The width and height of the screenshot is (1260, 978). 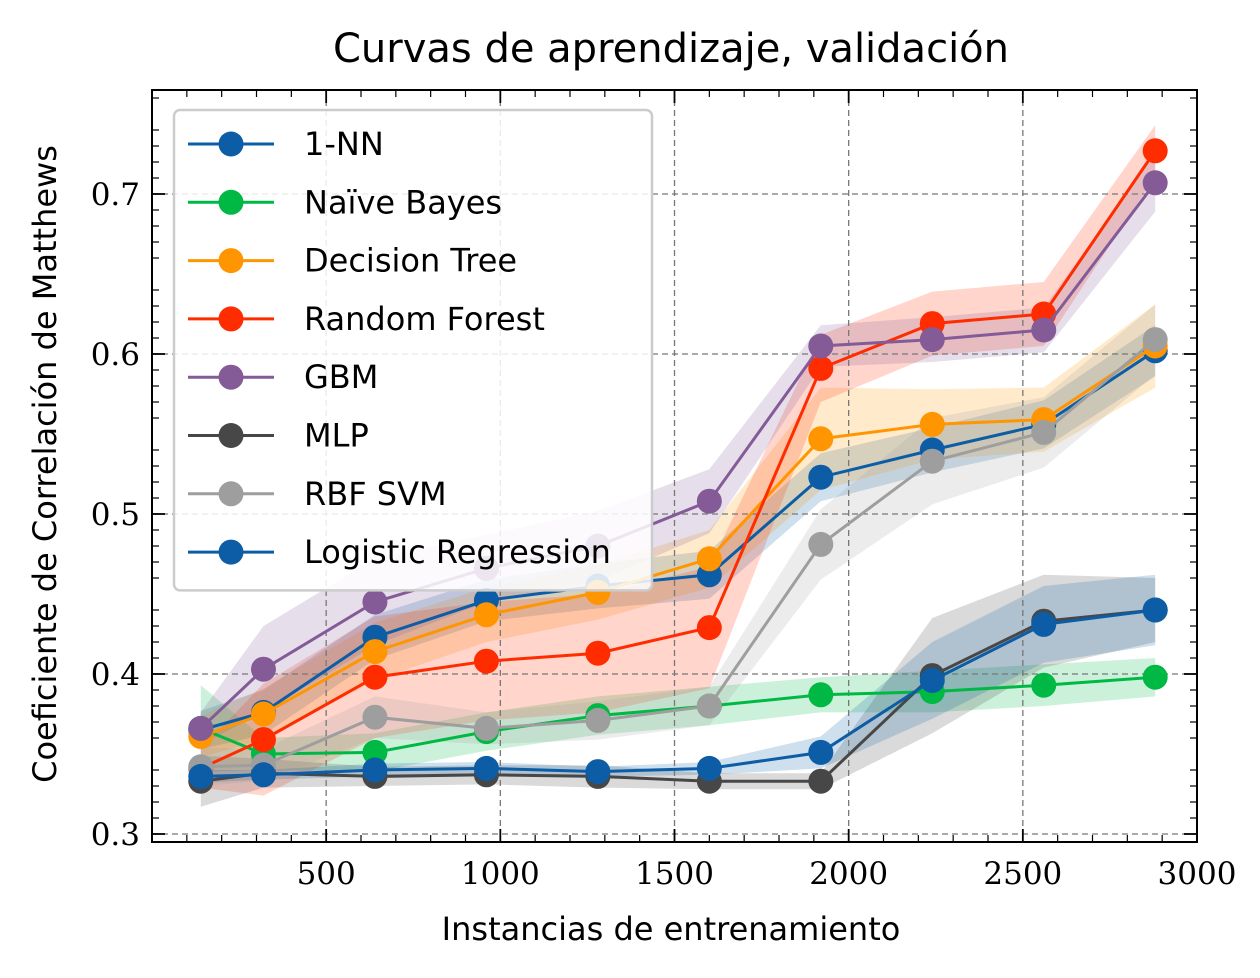 I want to click on legend-label: GBM, so click(x=341, y=377).